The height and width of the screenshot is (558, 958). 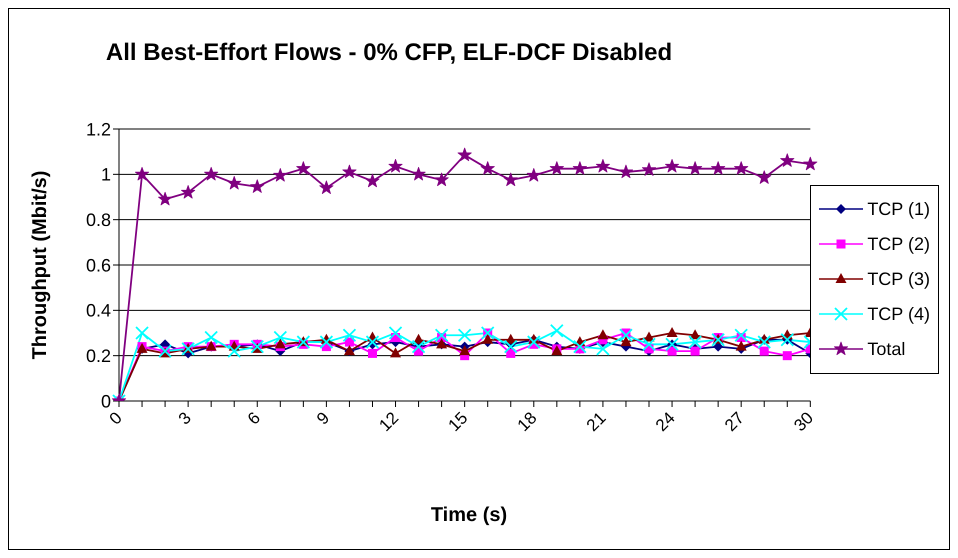 I want to click on x-tick-label: 24, so click(x=665, y=422).